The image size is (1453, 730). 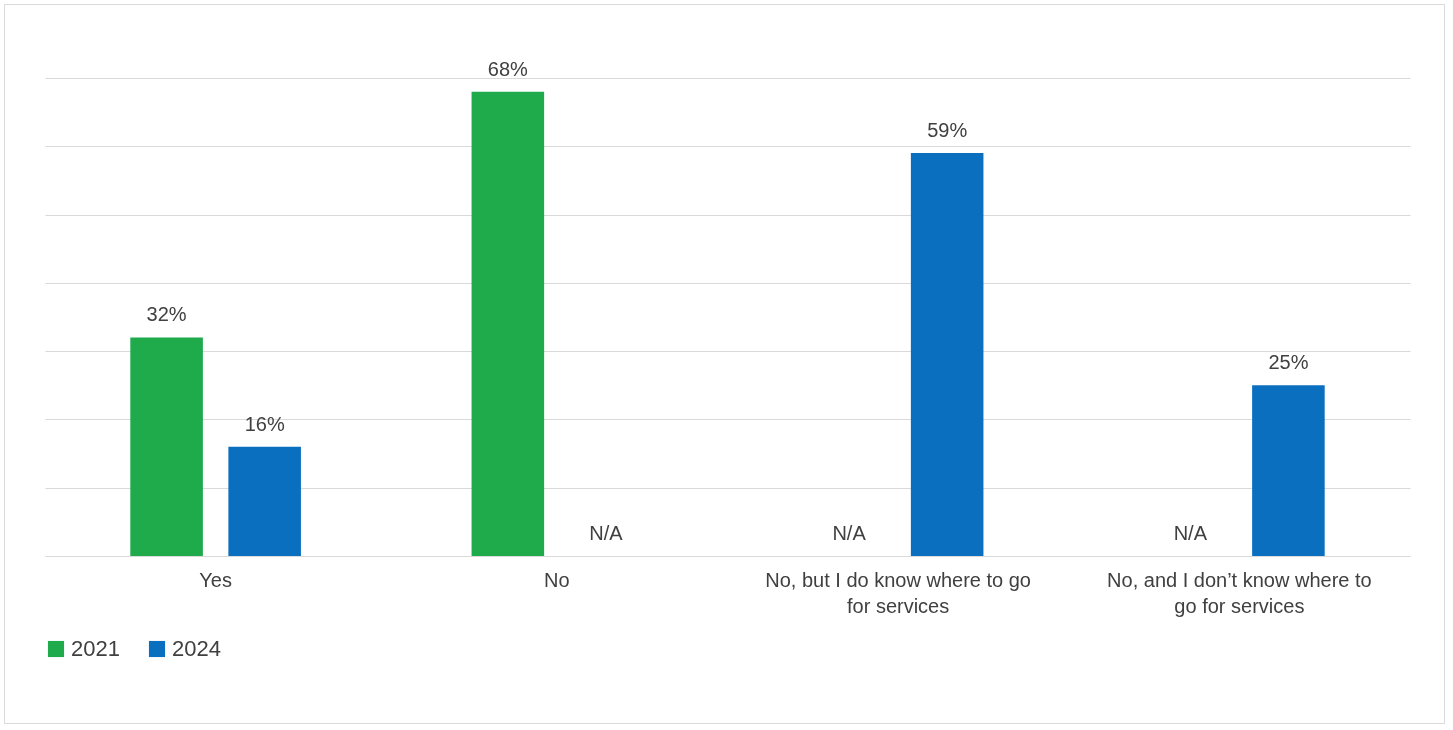 What do you see at coordinates (947, 130) in the screenshot?
I see `data-label: 59%` at bounding box center [947, 130].